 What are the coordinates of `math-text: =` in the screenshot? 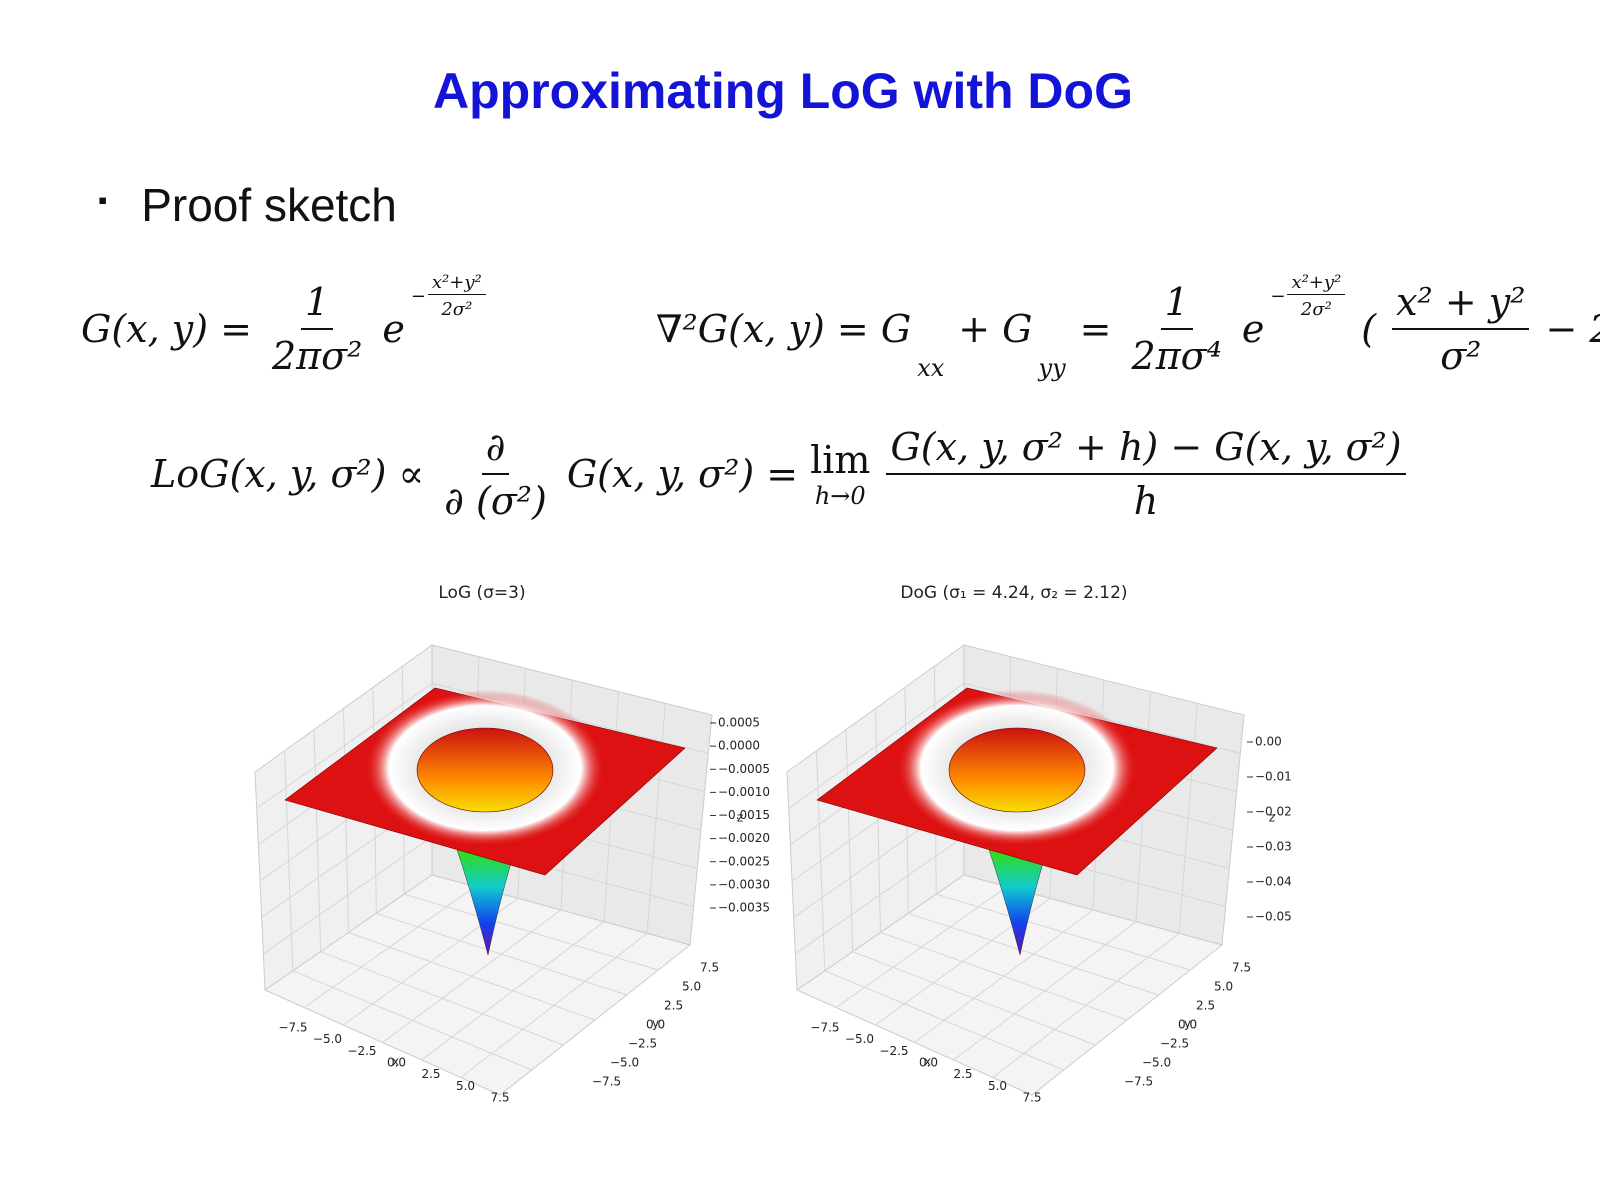 It's located at (1095, 329).